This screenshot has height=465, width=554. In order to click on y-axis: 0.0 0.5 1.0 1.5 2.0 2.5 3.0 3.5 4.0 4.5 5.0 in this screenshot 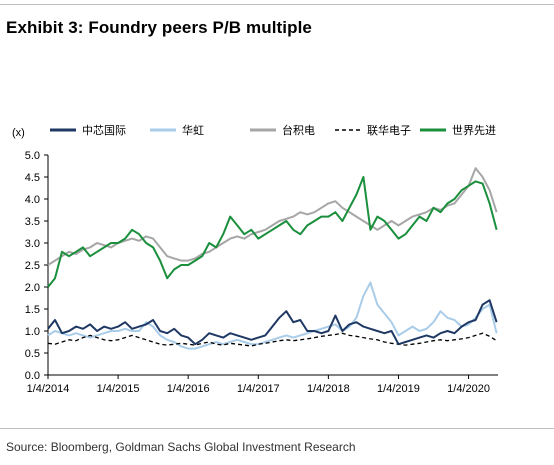, I will do `click(37, 266)`.